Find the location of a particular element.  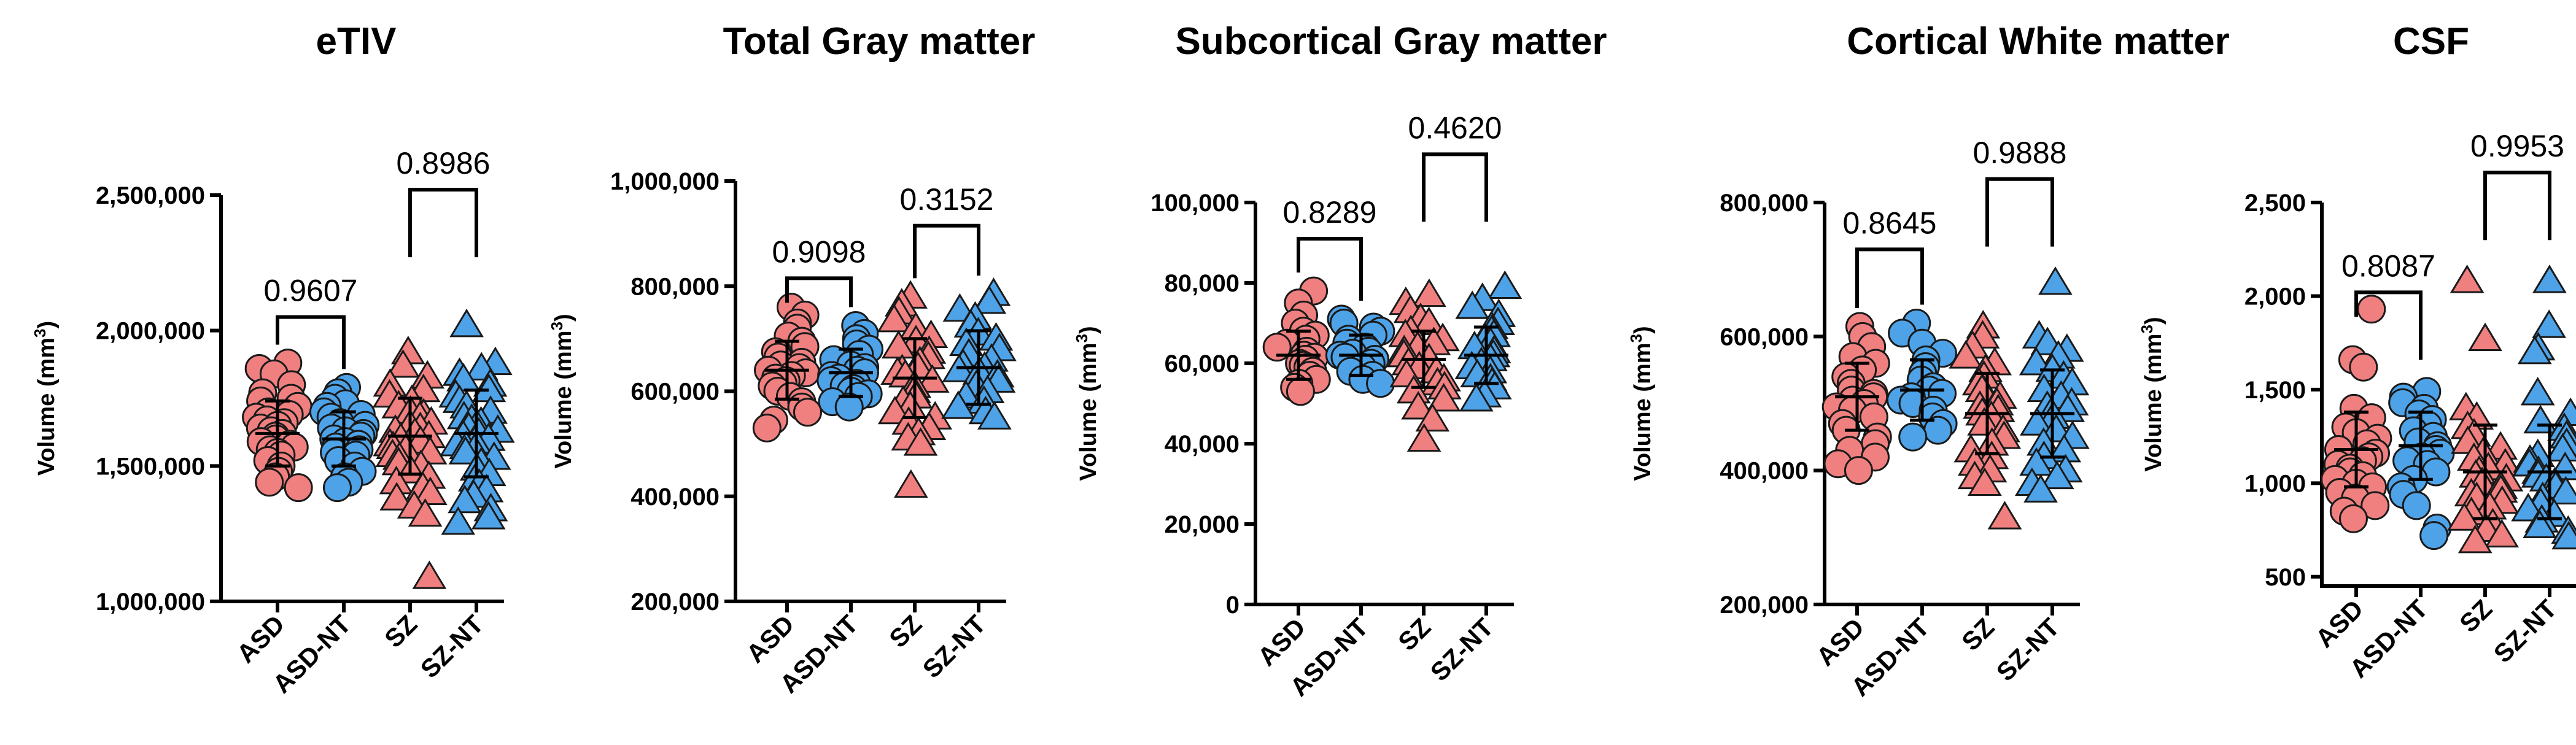

p-value-label: 0.9098 is located at coordinates (819, 252).